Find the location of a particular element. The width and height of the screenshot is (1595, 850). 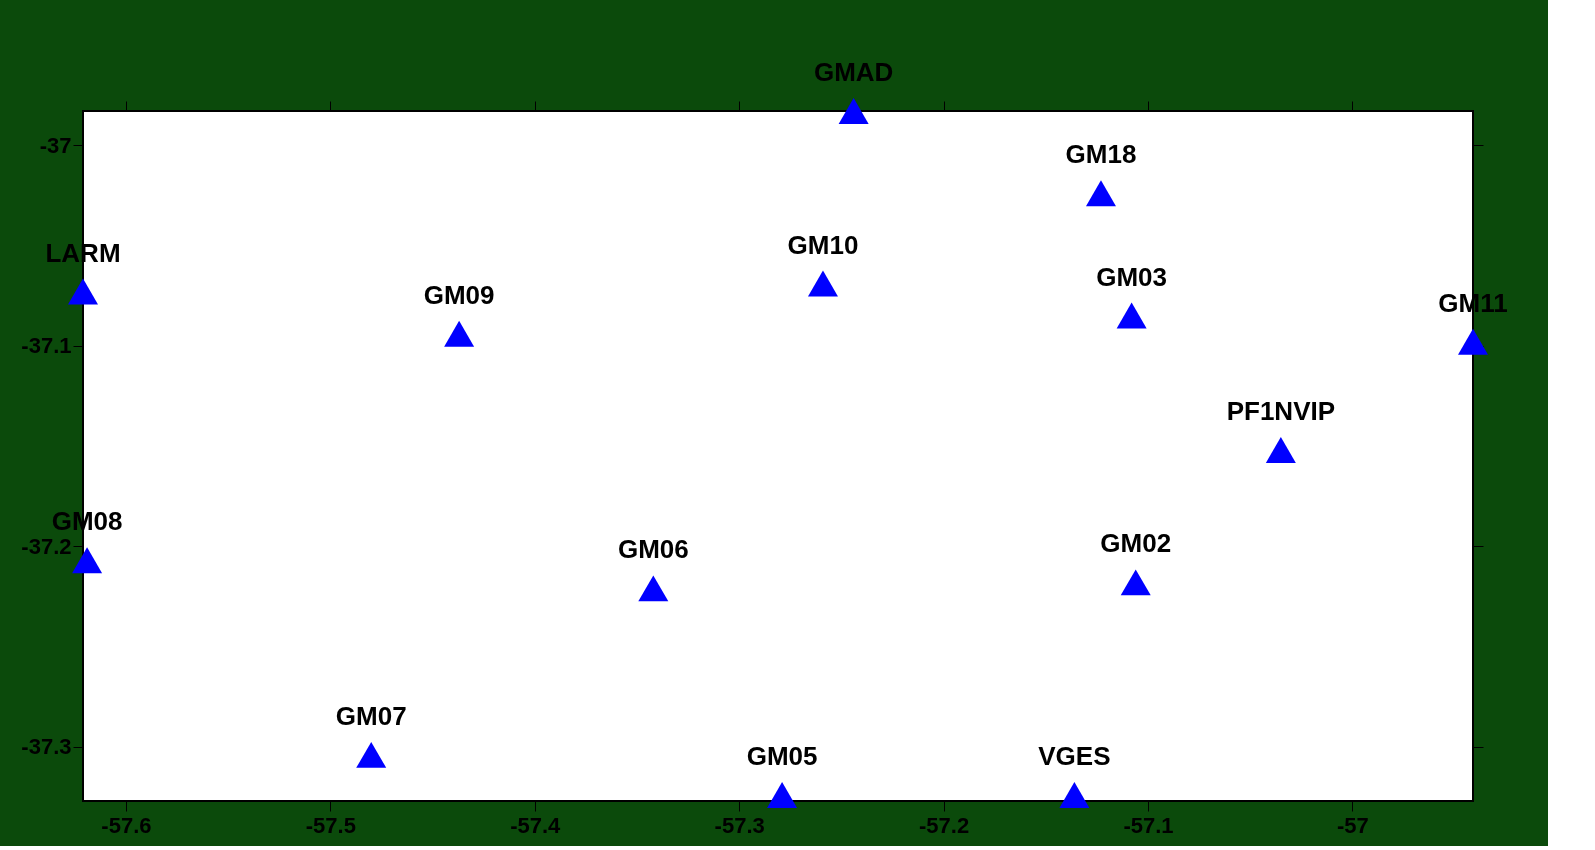

series-label: GM07 is located at coordinates (371, 715).